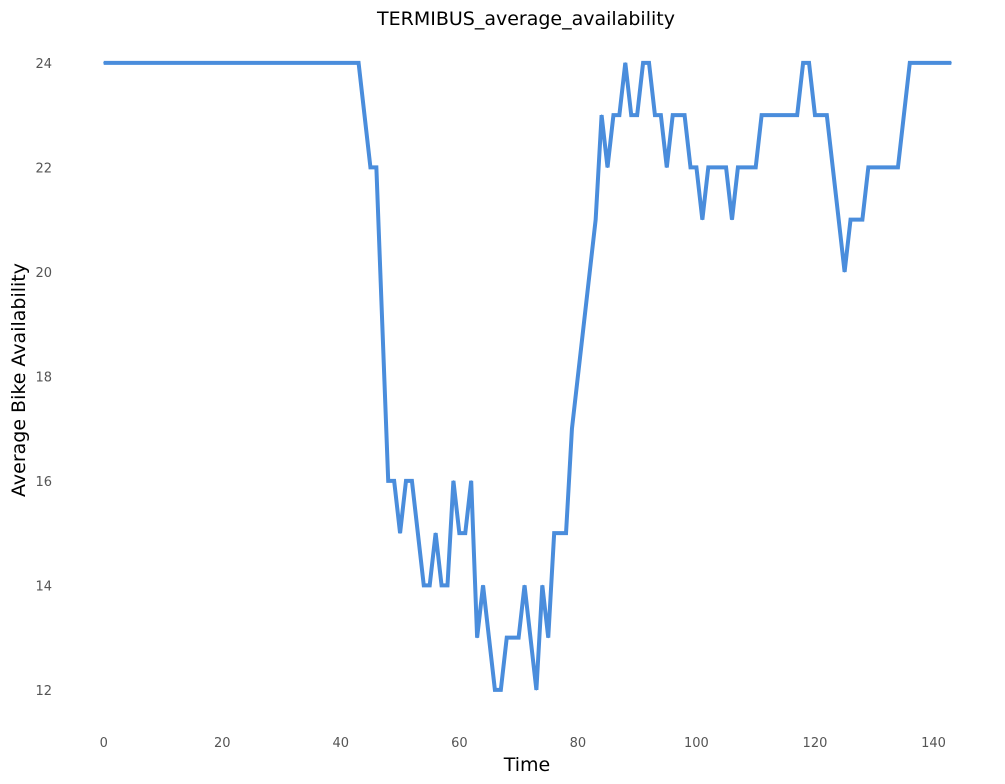  What do you see at coordinates (43, 273) in the screenshot?
I see `y-tick-label: 20` at bounding box center [43, 273].